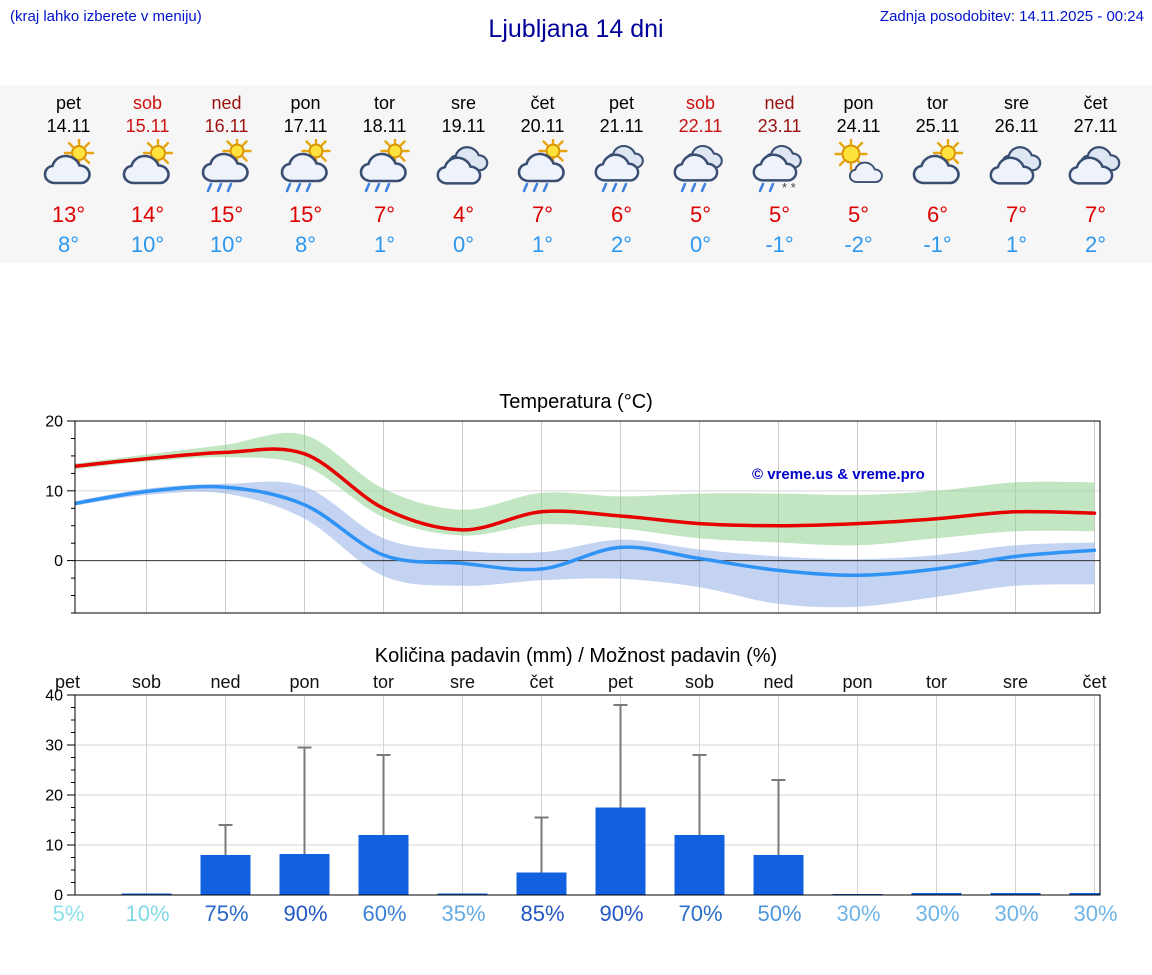 This screenshot has width=1152, height=975. What do you see at coordinates (54, 422) in the screenshot?
I see `temp-ytick-label: 20` at bounding box center [54, 422].